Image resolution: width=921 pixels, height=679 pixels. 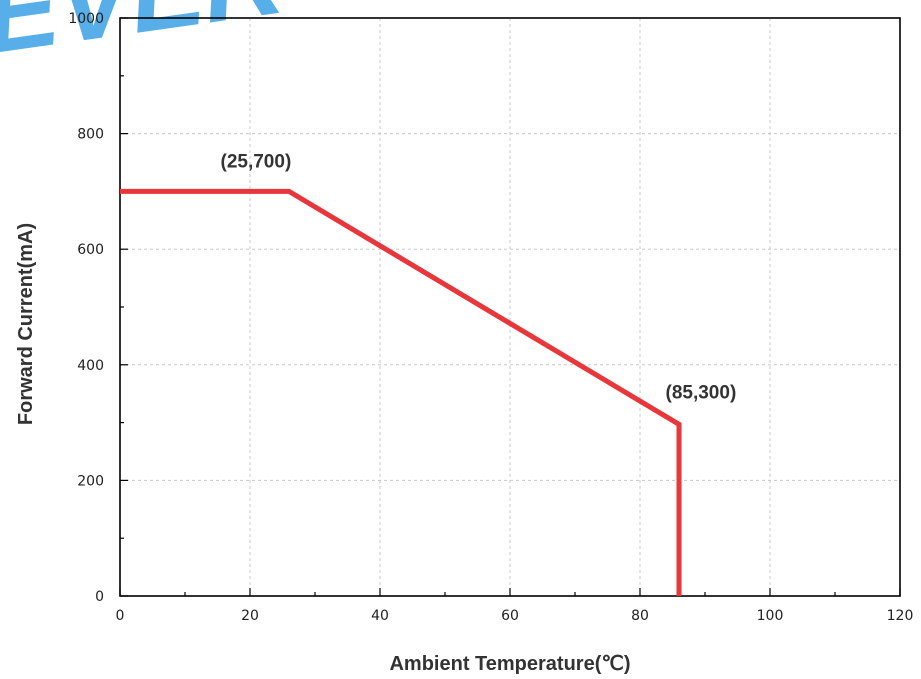 I want to click on y-tick-label: 0, so click(x=99, y=597).